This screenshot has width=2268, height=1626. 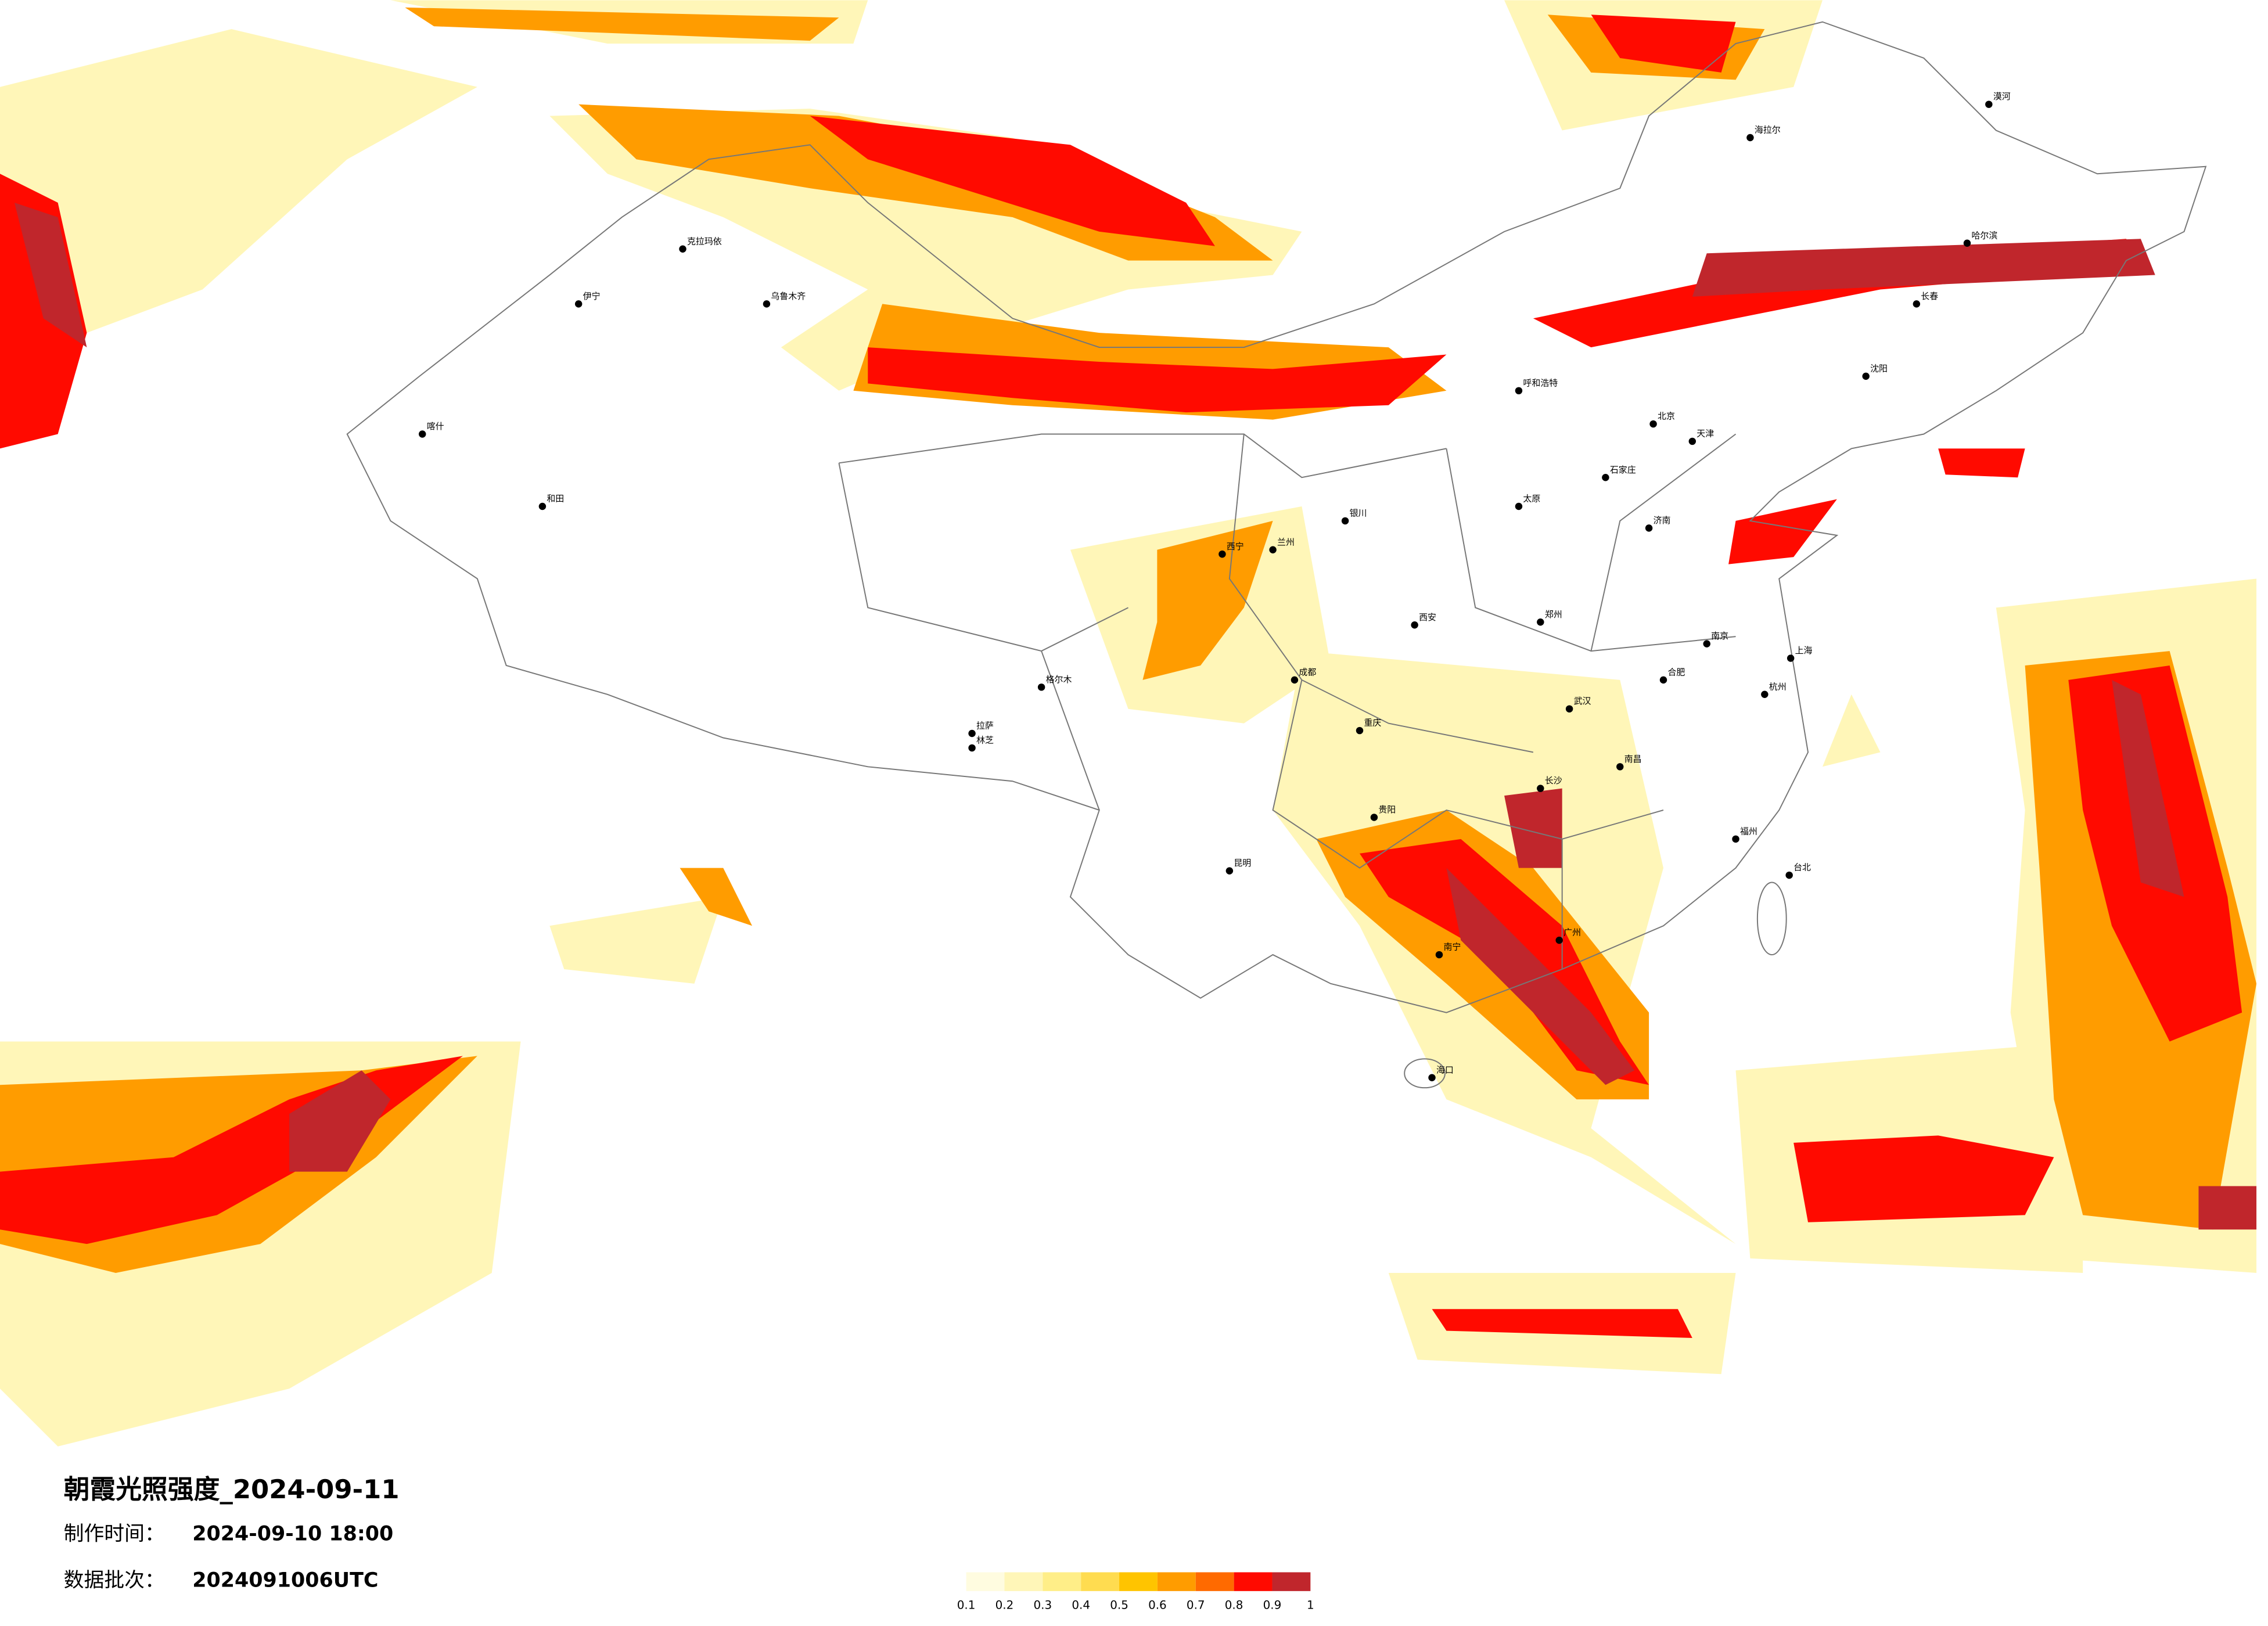 What do you see at coordinates (1425, 1073) in the screenshot?
I see `hainan` at bounding box center [1425, 1073].